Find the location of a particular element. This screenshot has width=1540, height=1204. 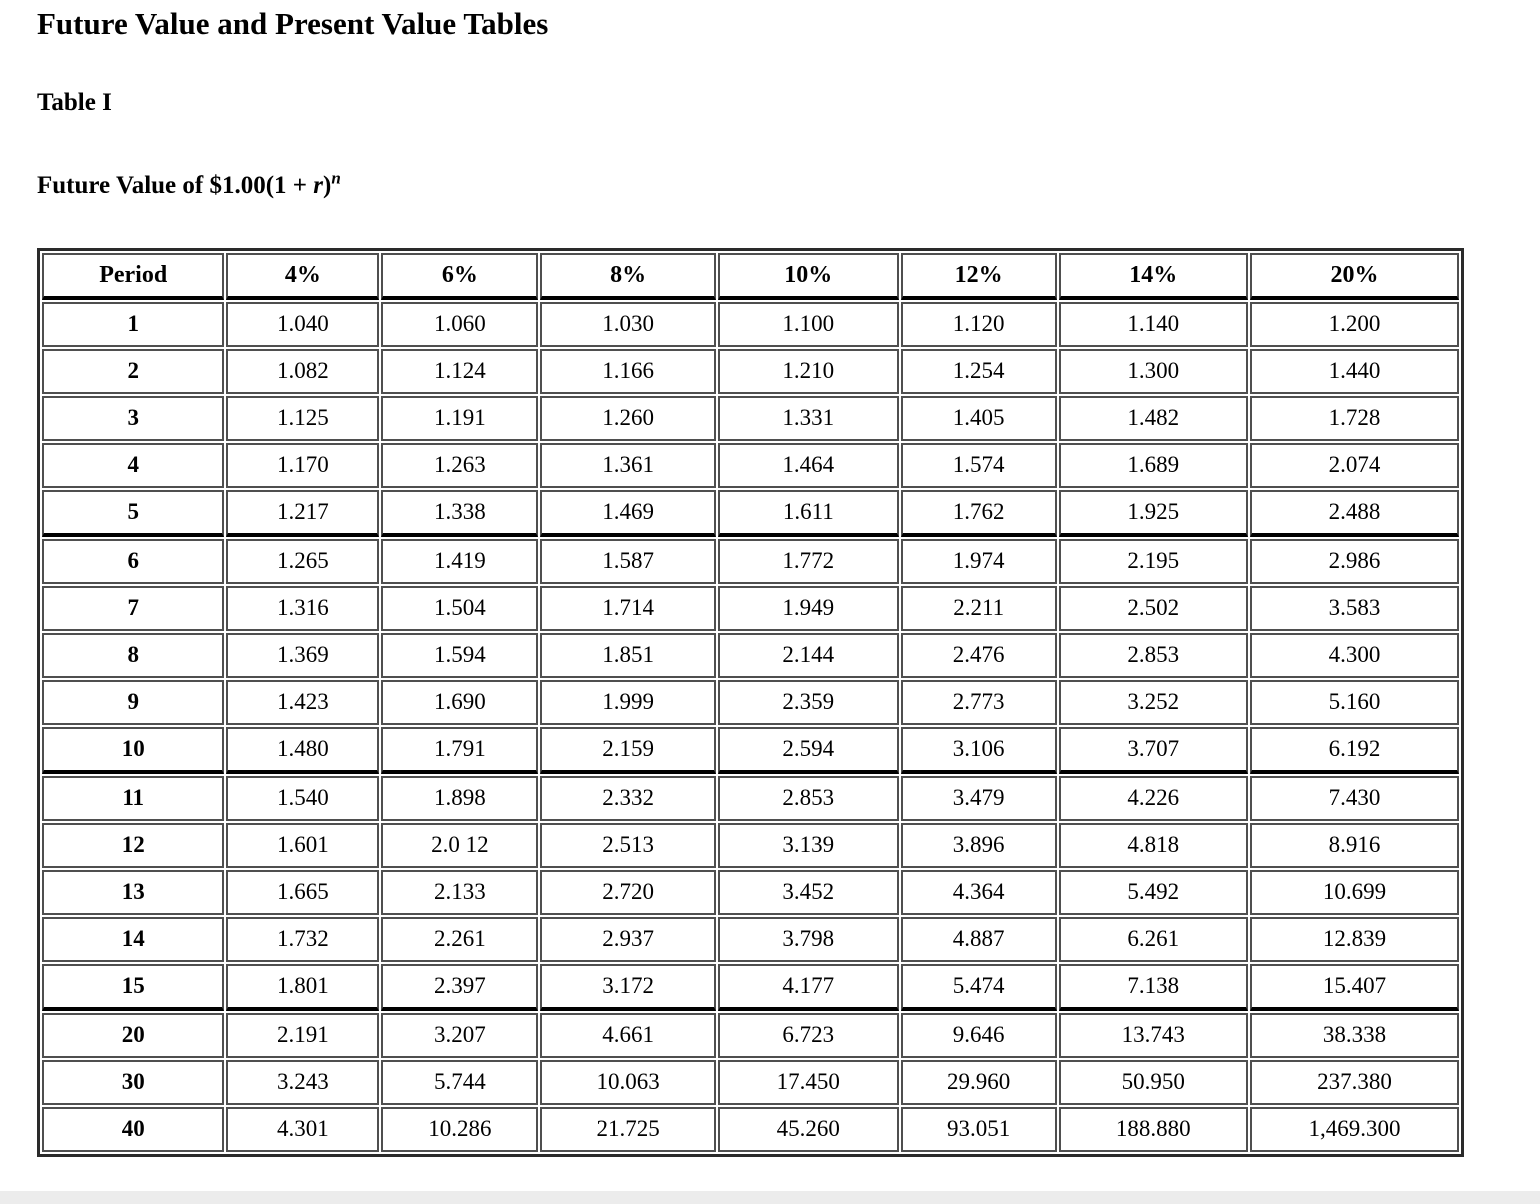

value-cell: 1.732 is located at coordinates (303, 939).